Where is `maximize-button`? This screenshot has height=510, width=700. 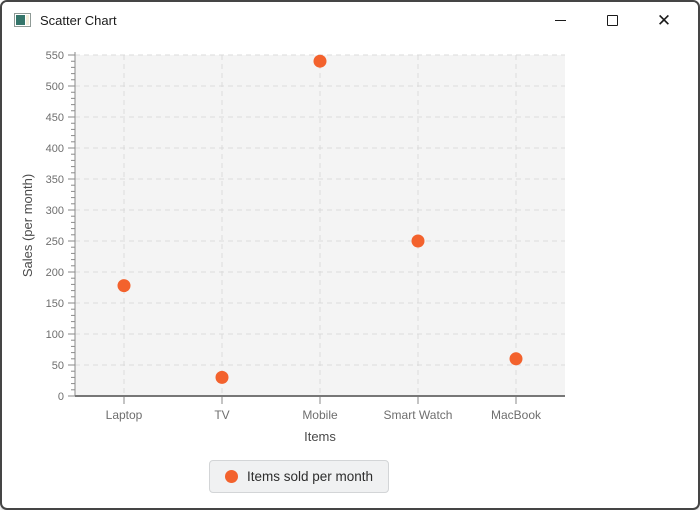
maximize-button is located at coordinates (612, 20).